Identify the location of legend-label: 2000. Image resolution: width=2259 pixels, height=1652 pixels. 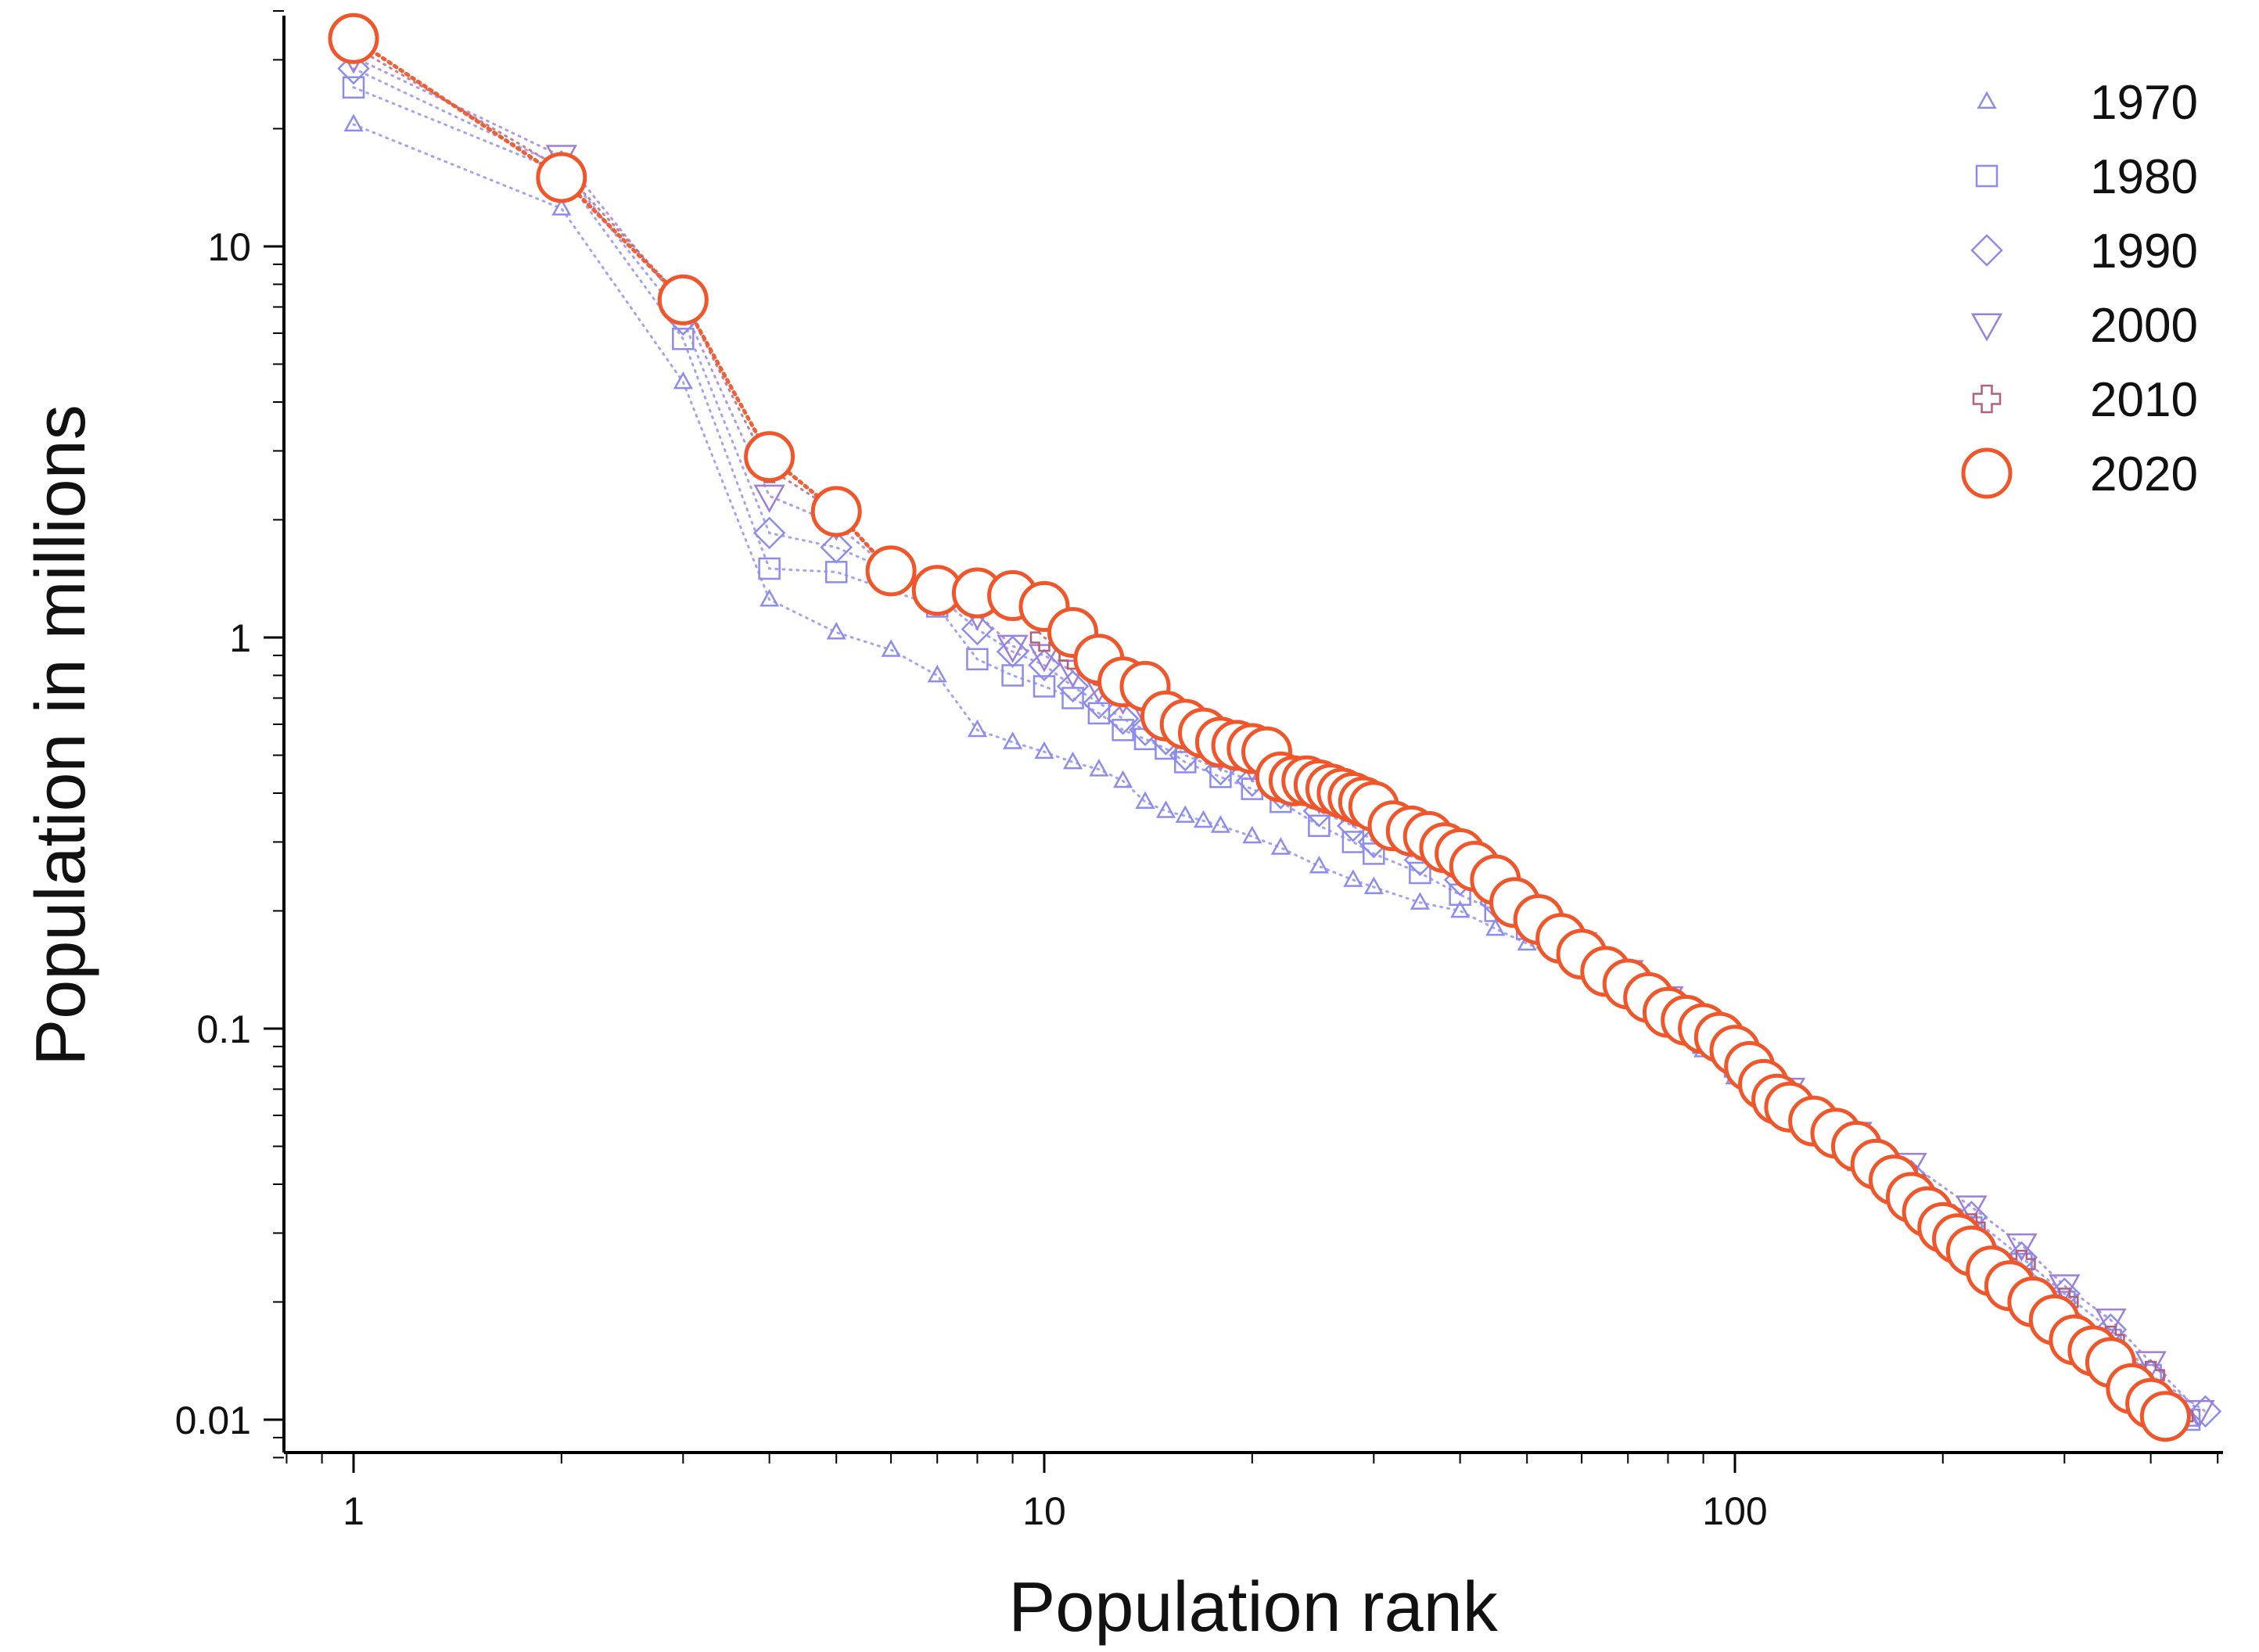
(2144, 326).